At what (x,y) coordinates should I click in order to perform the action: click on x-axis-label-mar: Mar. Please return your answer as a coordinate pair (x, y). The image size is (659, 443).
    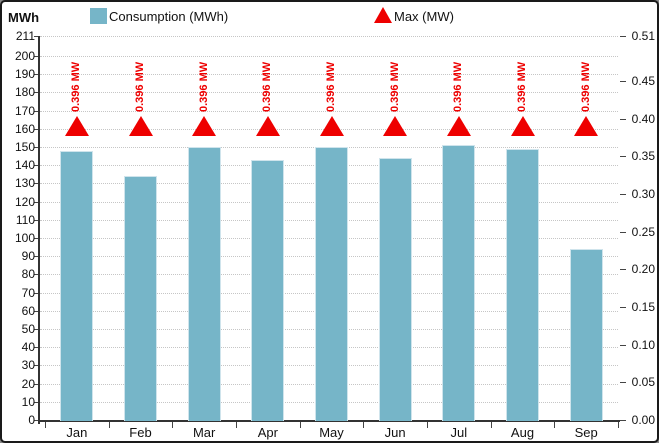
    Looking at the image, I should click on (204, 432).